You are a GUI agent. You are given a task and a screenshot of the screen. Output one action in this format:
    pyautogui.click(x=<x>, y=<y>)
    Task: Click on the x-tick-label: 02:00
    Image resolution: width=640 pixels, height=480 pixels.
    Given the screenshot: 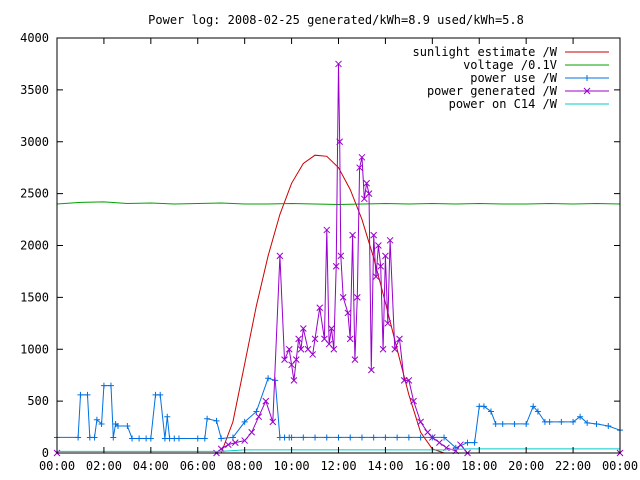 What is the action you would take?
    pyautogui.click(x=104, y=466)
    